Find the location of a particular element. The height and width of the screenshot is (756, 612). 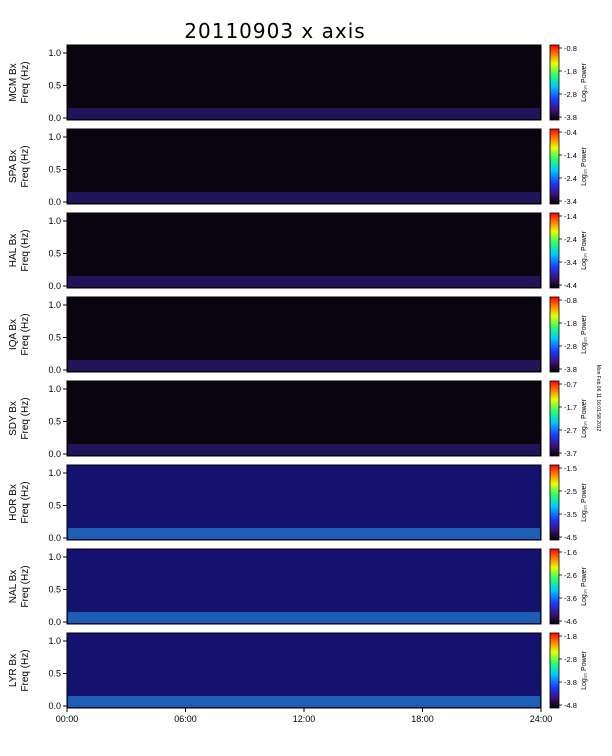

x-tick-label: 18:00 is located at coordinates (422, 719).